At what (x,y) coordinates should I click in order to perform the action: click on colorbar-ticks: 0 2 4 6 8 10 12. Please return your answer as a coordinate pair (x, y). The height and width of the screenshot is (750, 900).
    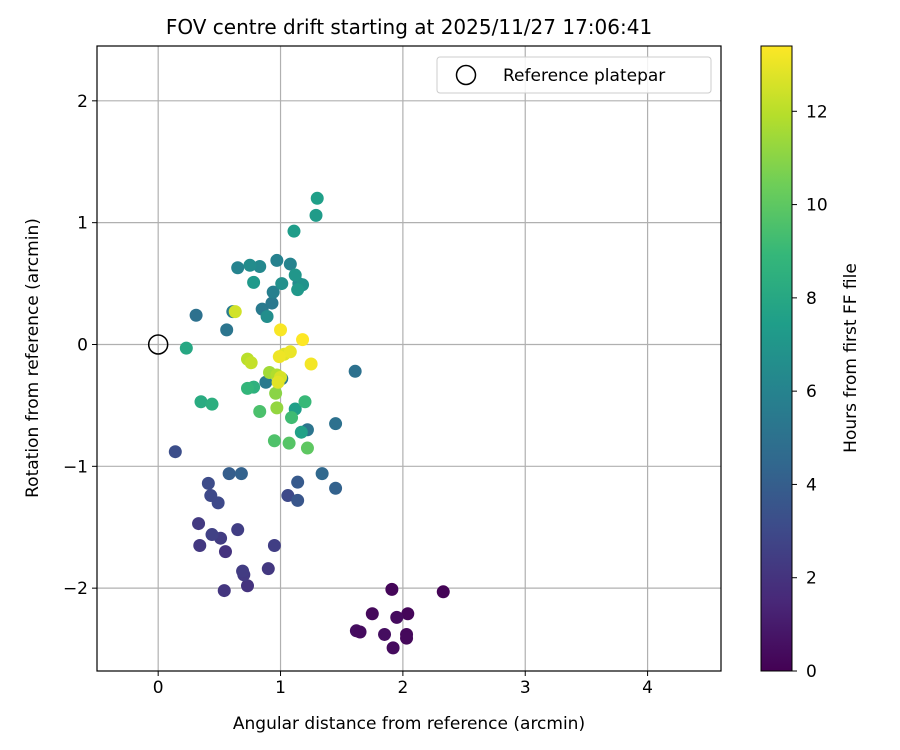
    Looking at the image, I should click on (810, 392).